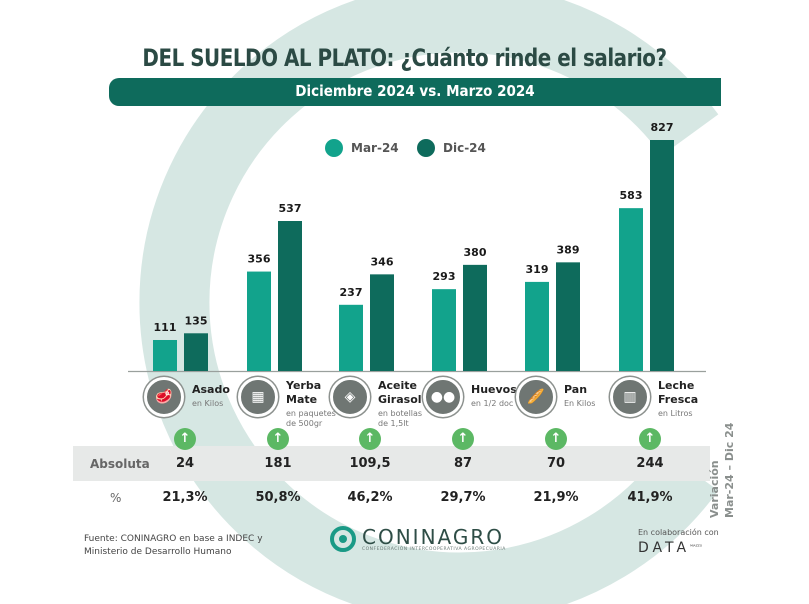 This screenshot has height=604, width=809. Describe the element at coordinates (120, 464) in the screenshot. I see `absolute-row-label: Absoluta` at that location.